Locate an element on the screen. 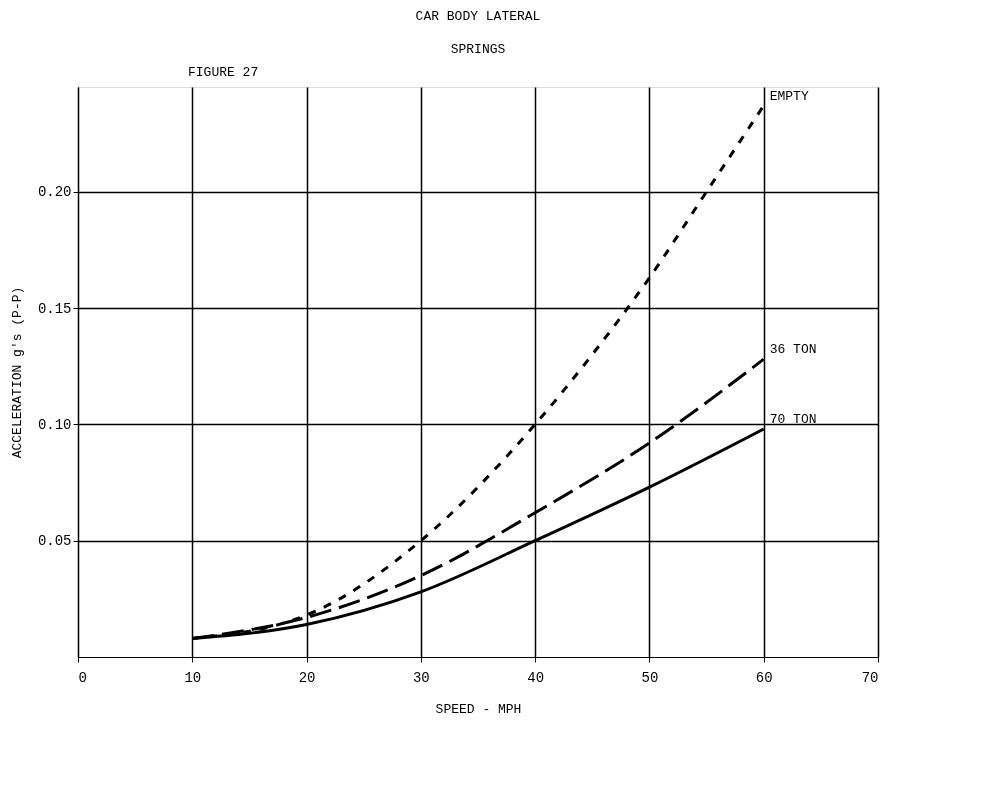 This screenshot has width=1003, height=798. chart-subtitle: SPRINGS is located at coordinates (478, 49).